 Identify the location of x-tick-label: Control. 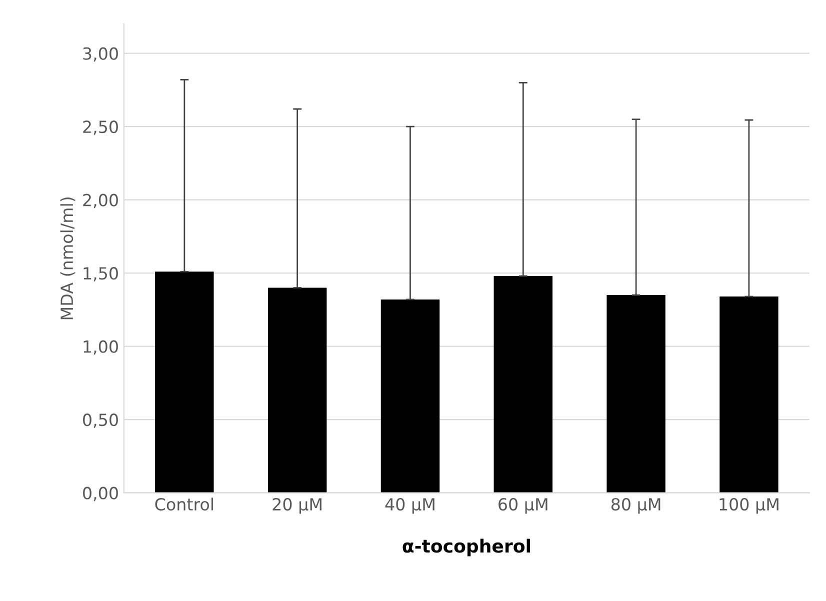
(184, 504).